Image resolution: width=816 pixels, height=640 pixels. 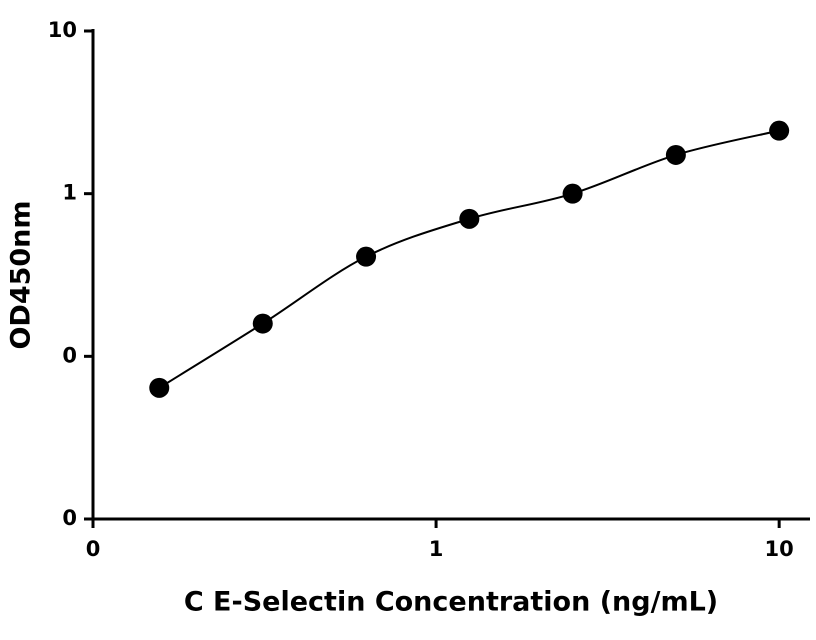 I want to click on x-axis-label: C E-Selectin Concentration (ng/mL), so click(x=451, y=602).